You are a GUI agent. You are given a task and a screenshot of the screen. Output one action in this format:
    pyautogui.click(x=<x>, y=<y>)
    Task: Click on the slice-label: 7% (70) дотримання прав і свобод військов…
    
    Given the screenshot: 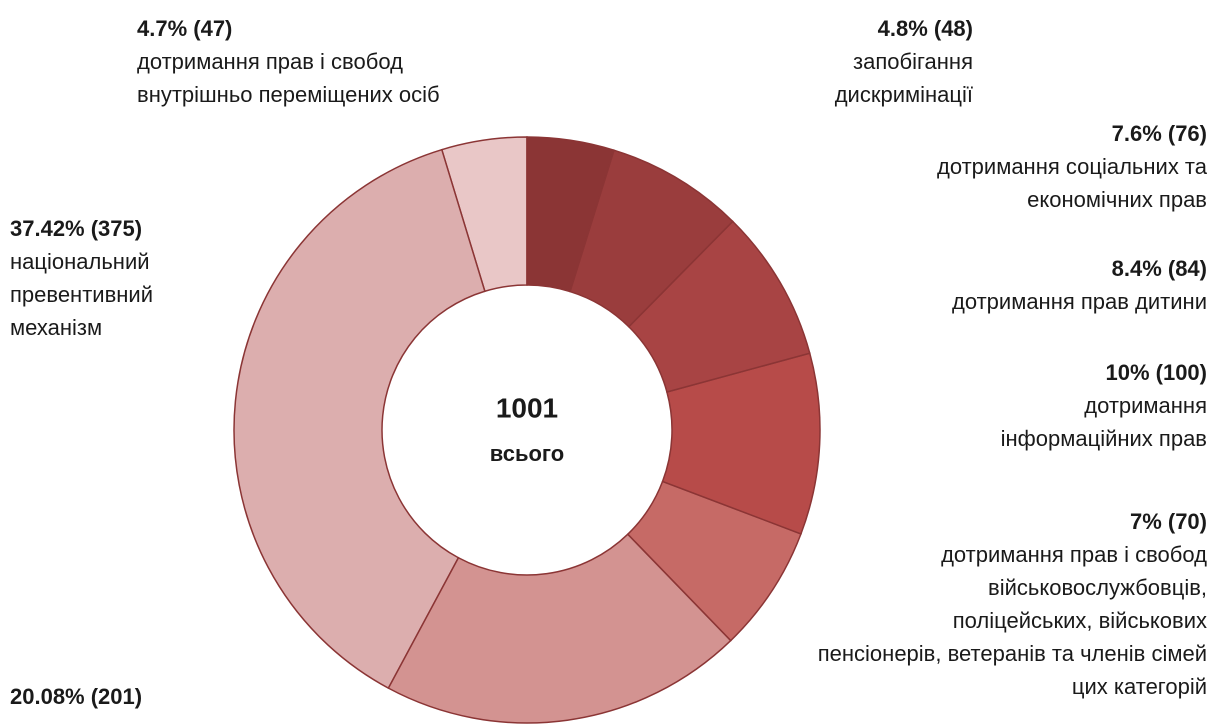 What is the action you would take?
    pyautogui.click(x=1012, y=604)
    